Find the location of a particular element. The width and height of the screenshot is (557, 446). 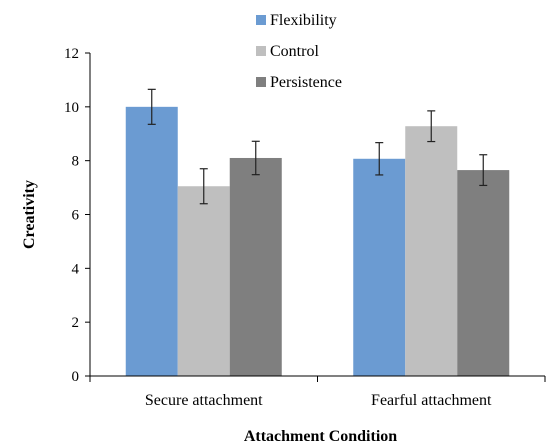

legend-swatch-persistence is located at coordinates (261, 82).